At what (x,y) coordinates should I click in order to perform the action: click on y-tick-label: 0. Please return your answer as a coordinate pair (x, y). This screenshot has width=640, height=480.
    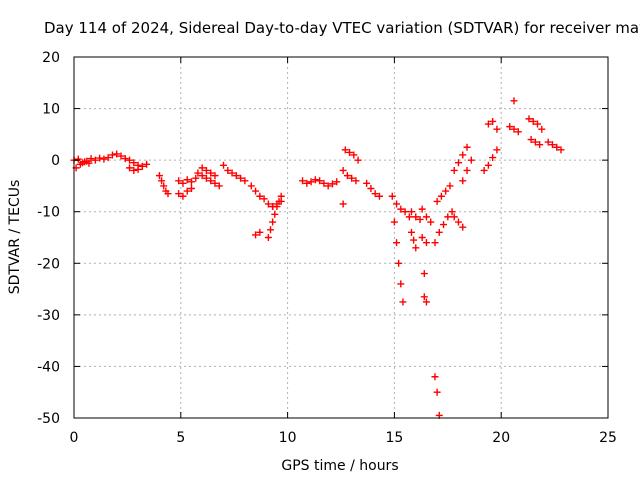
    Looking at the image, I should click on (55, 161).